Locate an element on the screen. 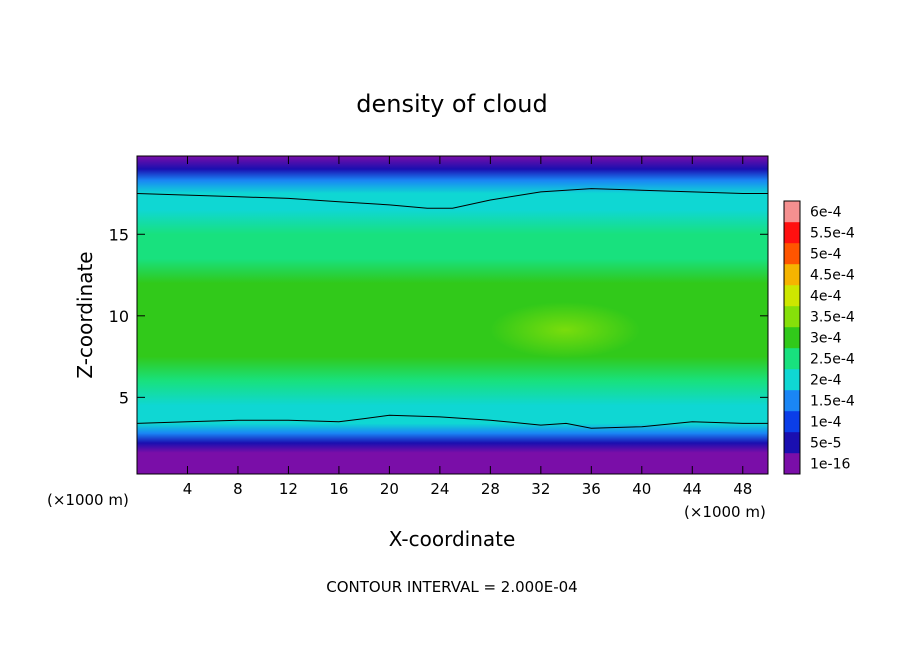 The image size is (904, 654). colorbar-label: 4.5e-4 is located at coordinates (832, 276).